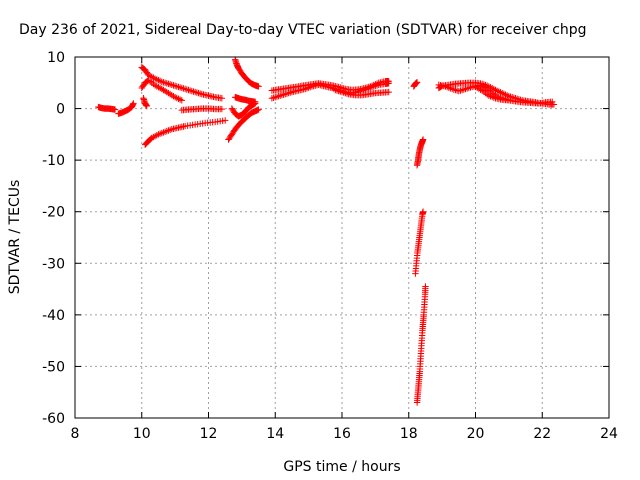 Image resolution: width=640 pixels, height=480 pixels. I want to click on series-arc-r, so click(421, 344).